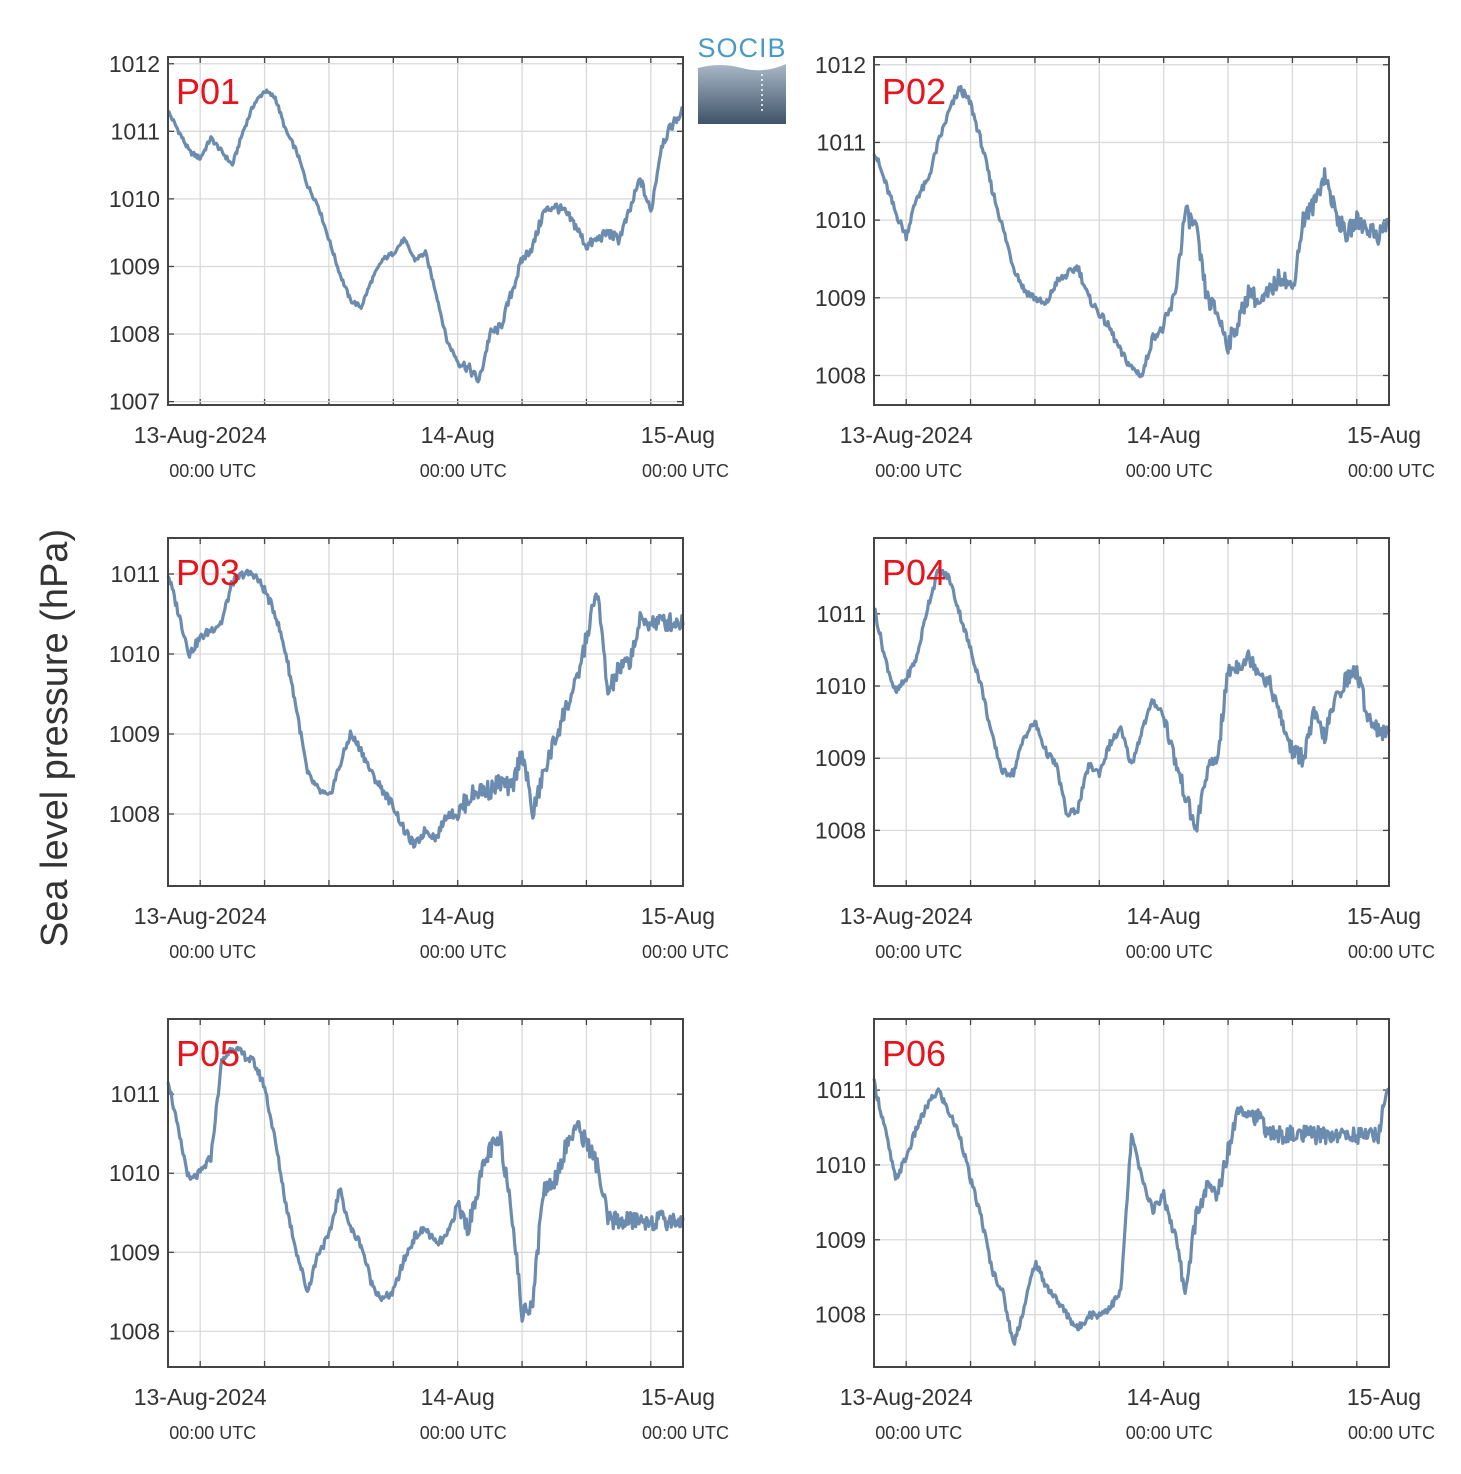 The width and height of the screenshot is (1461, 1474). What do you see at coordinates (742, 94) in the screenshot?
I see `socib-logo-wave` at bounding box center [742, 94].